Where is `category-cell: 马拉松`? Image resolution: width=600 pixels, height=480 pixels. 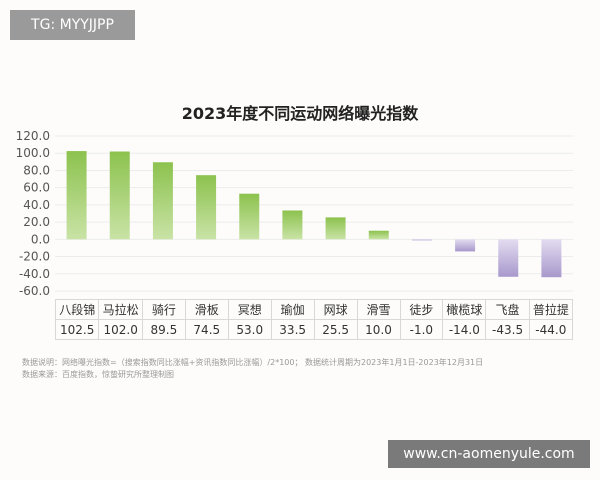 category-cell: 马拉松 is located at coordinates (120, 309).